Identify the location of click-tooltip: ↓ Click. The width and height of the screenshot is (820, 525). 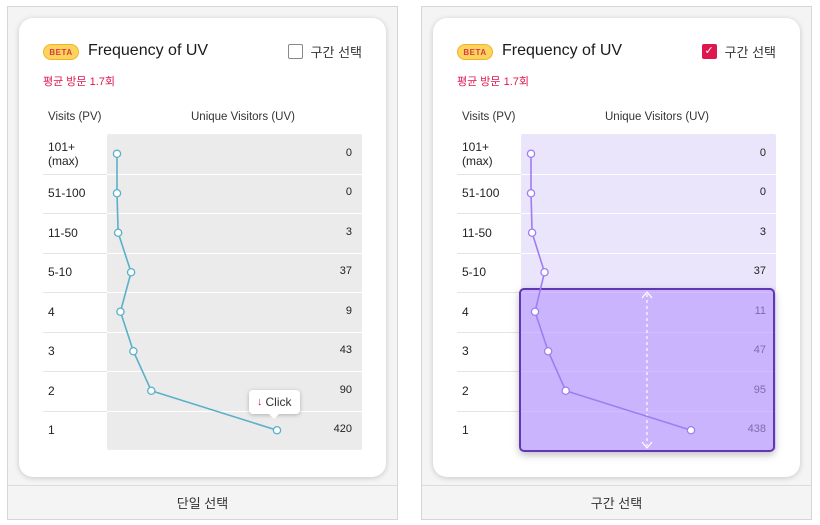
(274, 405).